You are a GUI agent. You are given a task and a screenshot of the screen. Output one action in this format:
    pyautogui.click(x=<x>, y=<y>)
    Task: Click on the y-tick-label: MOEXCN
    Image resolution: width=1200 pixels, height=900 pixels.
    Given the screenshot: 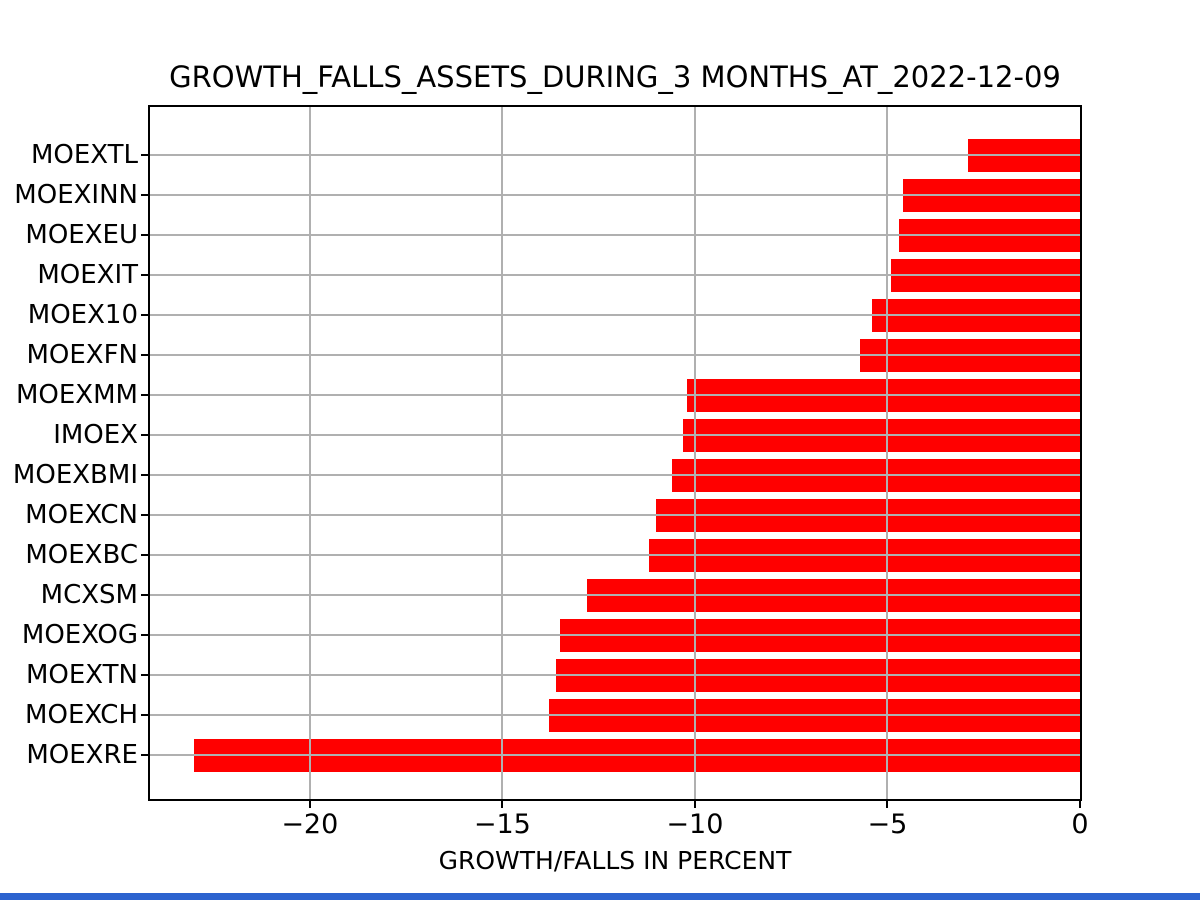 What is the action you would take?
    pyautogui.click(x=81, y=515)
    